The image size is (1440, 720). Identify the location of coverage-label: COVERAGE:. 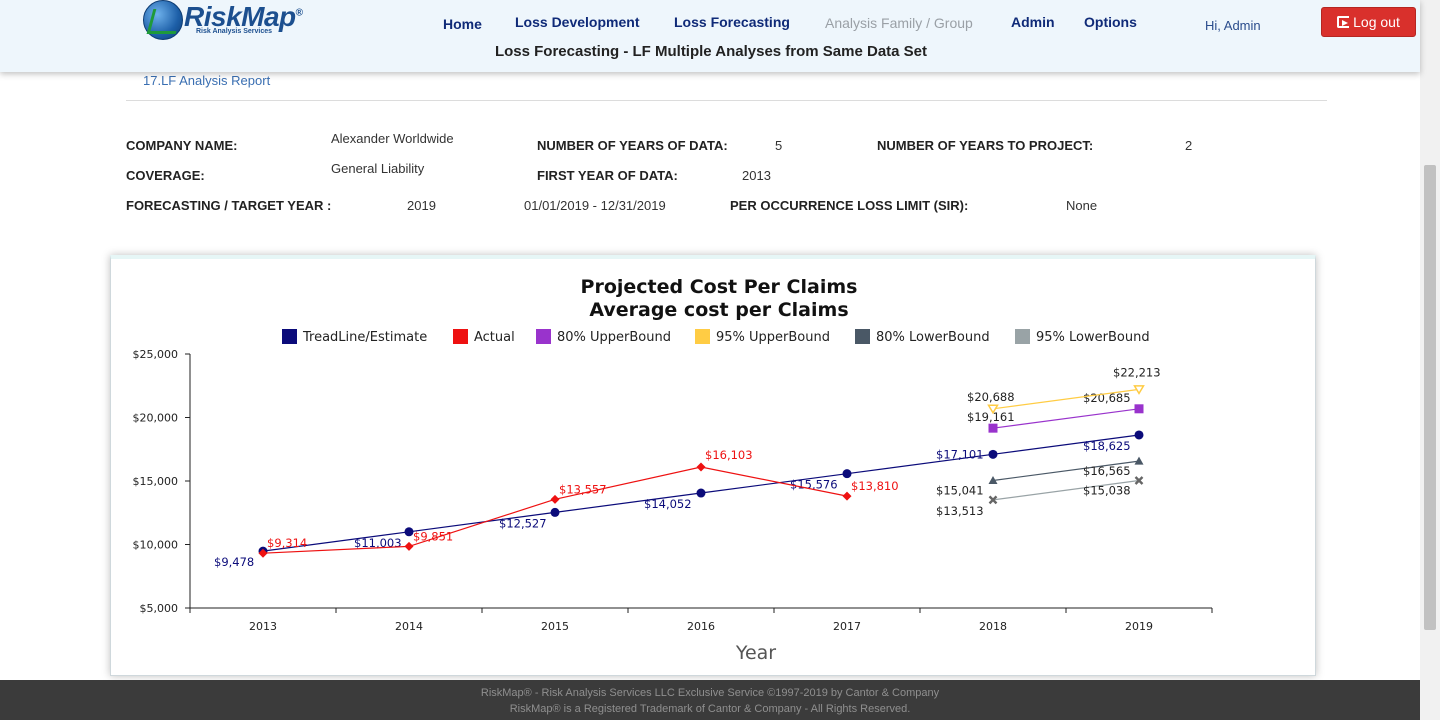
(165, 175).